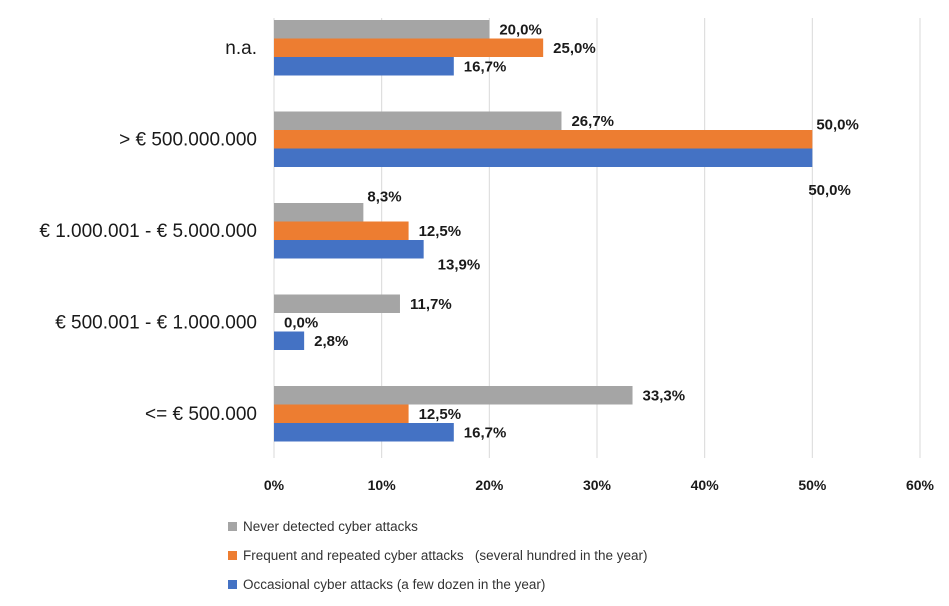  I want to click on tick-label: 20%, so click(489, 485).